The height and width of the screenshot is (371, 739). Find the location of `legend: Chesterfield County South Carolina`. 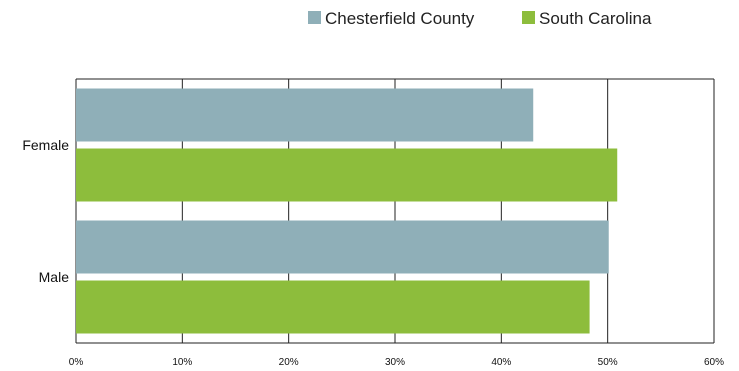

legend: Chesterfield County South Carolina is located at coordinates (480, 18).